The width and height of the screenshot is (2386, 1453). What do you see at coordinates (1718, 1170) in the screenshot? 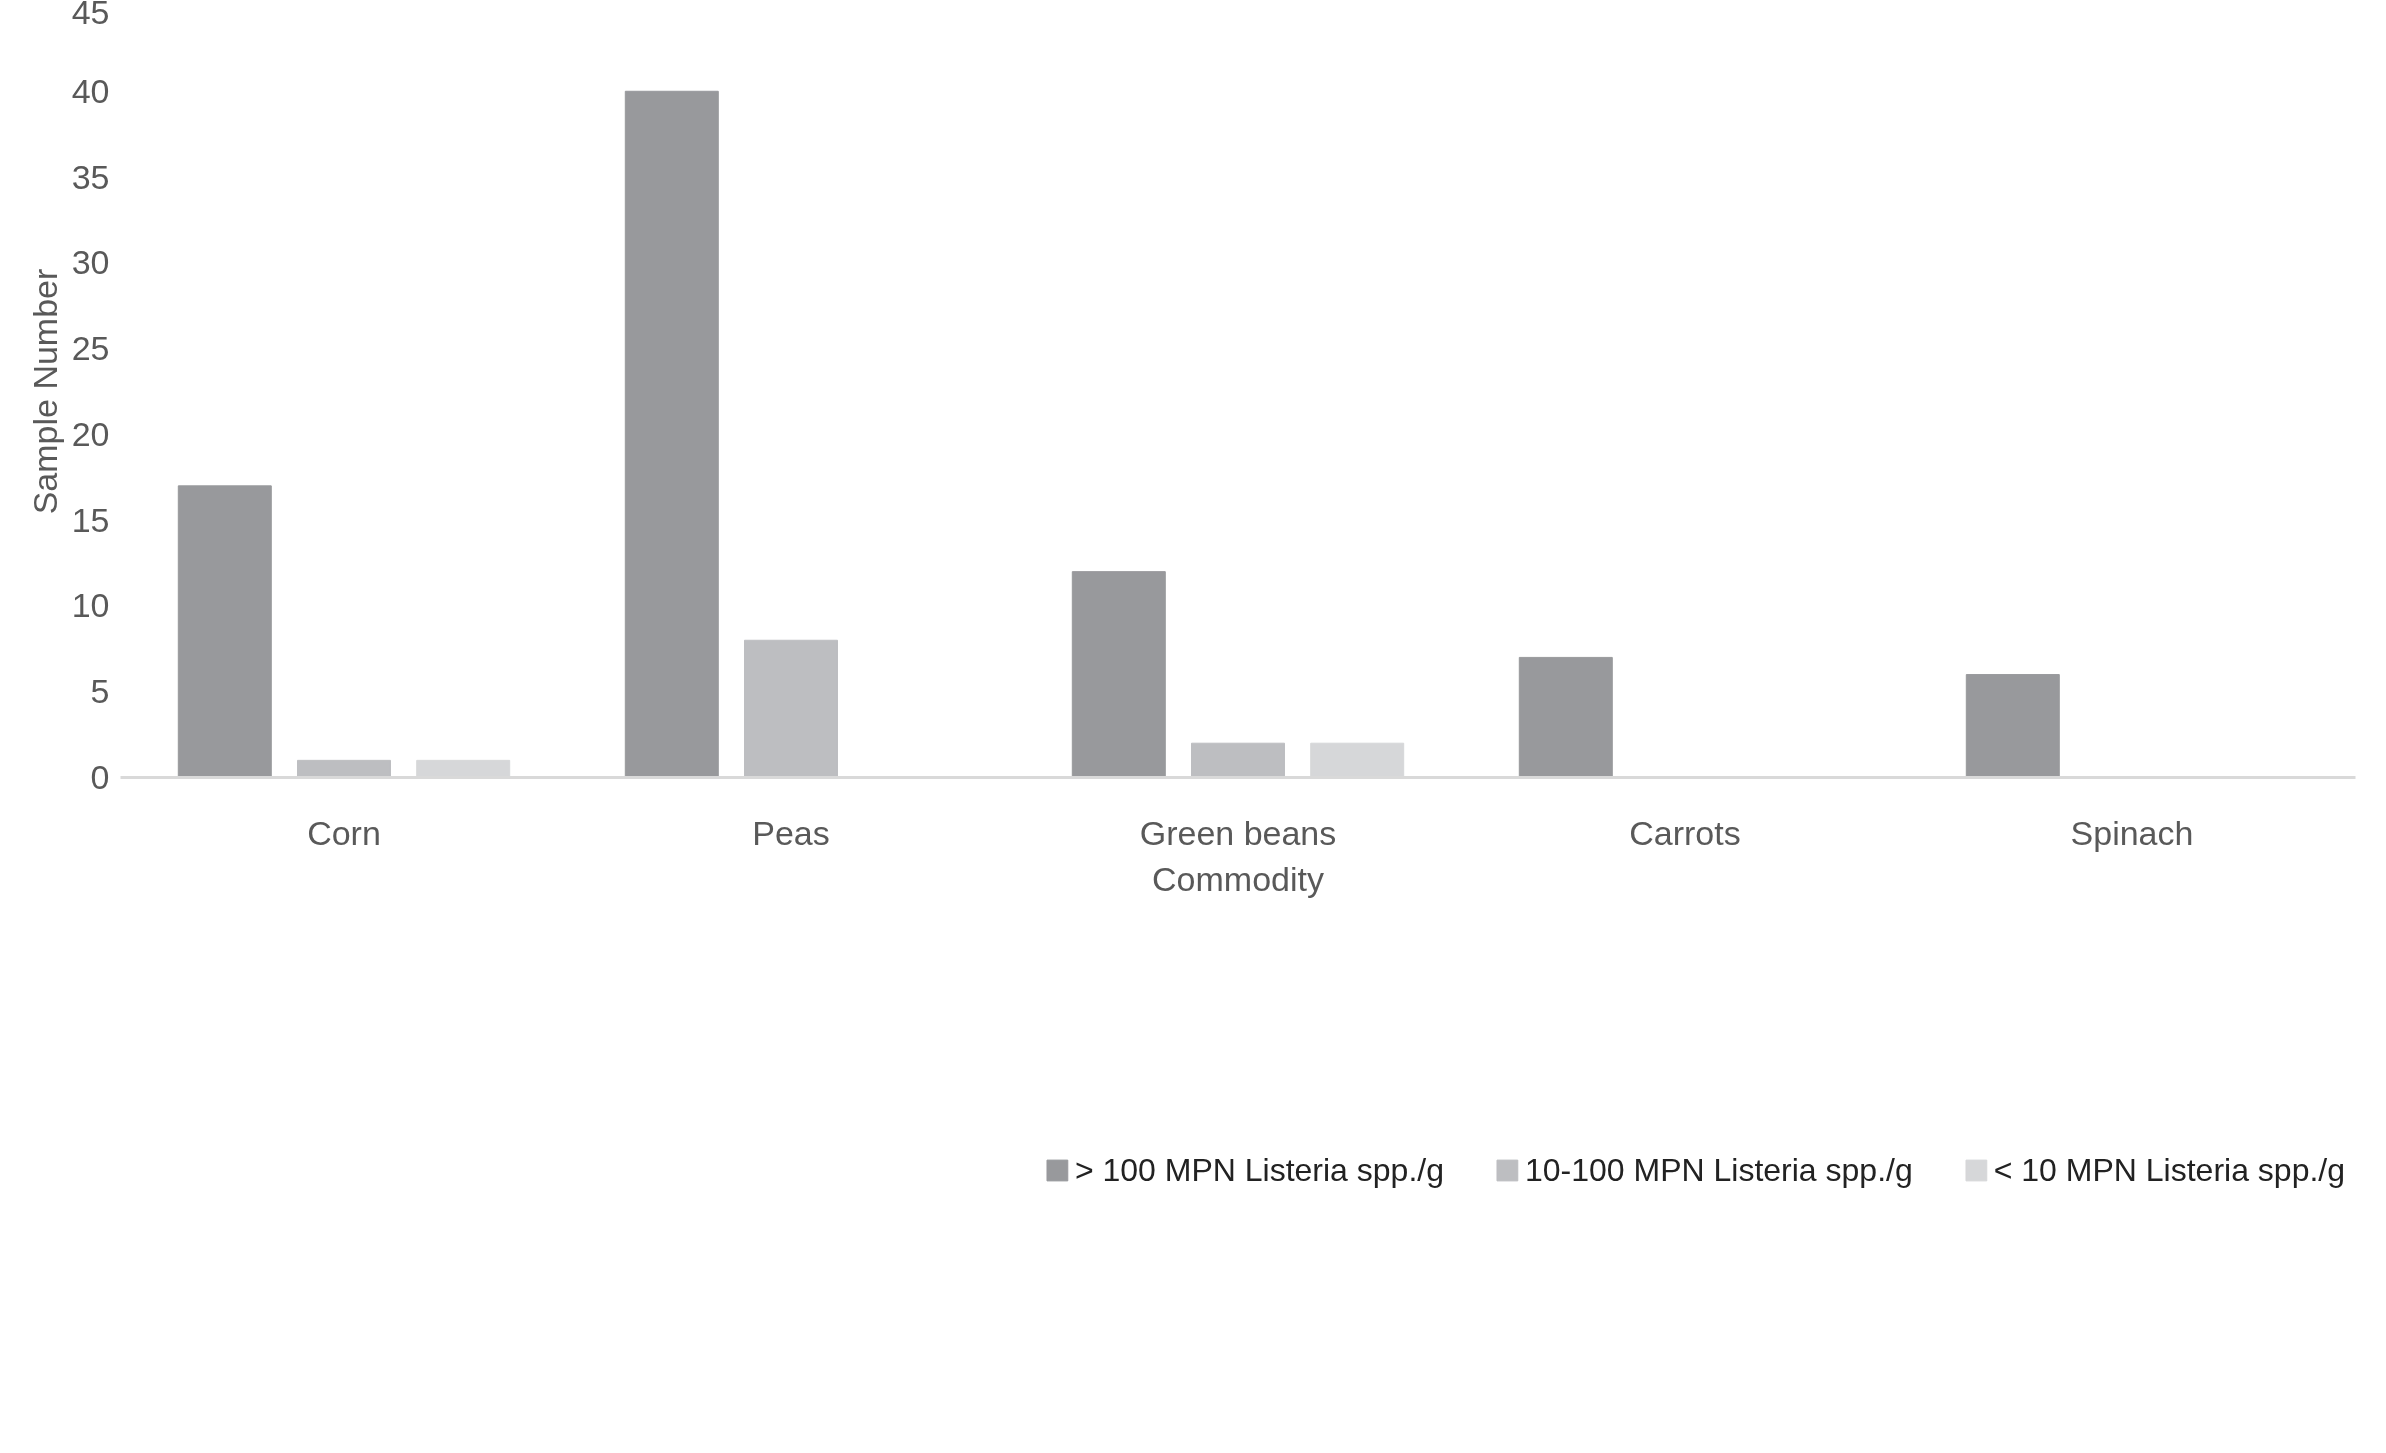
I see `legend-label: 10-100 MPN Listeria spp./g` at bounding box center [1718, 1170].